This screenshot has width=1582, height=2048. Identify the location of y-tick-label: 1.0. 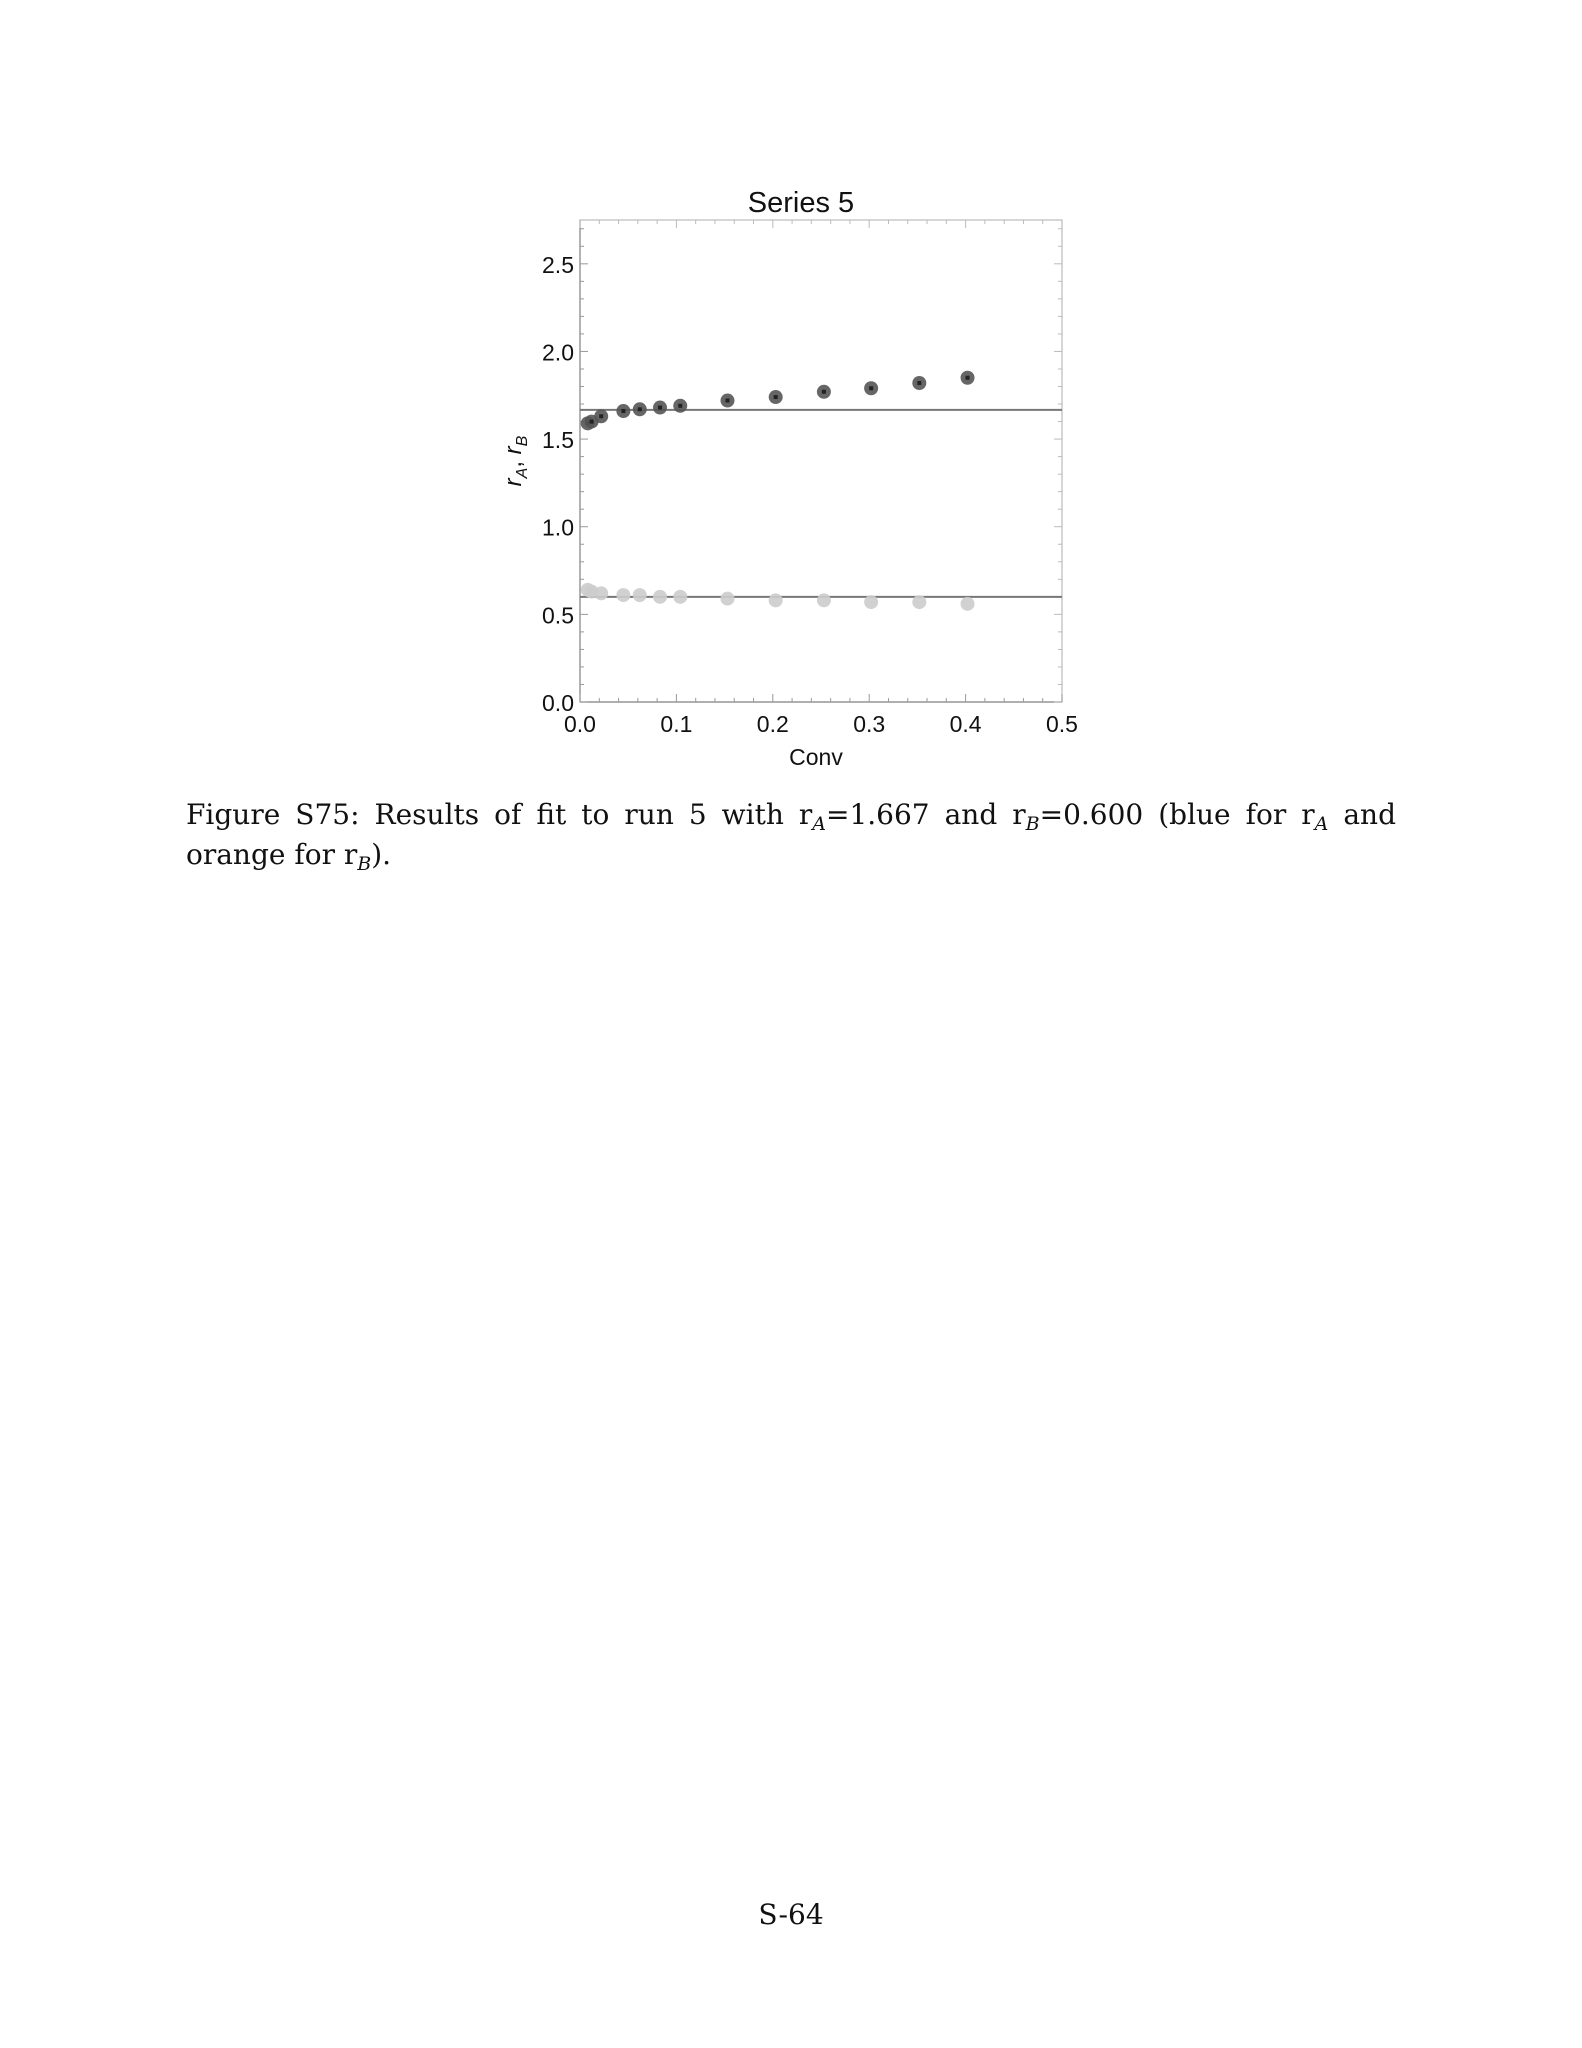
(558, 528).